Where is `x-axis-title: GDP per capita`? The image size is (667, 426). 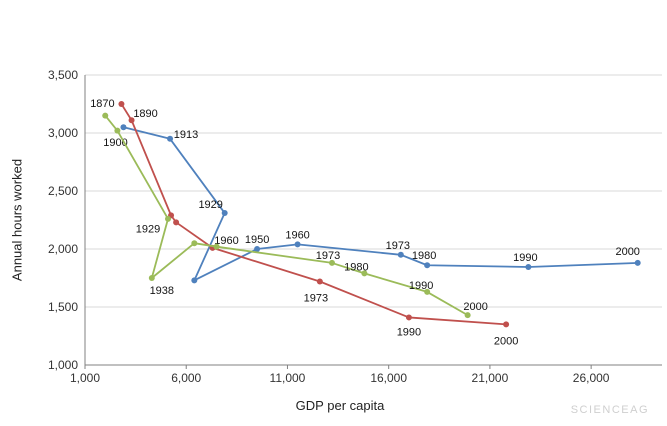 x-axis-title: GDP per capita is located at coordinates (340, 405).